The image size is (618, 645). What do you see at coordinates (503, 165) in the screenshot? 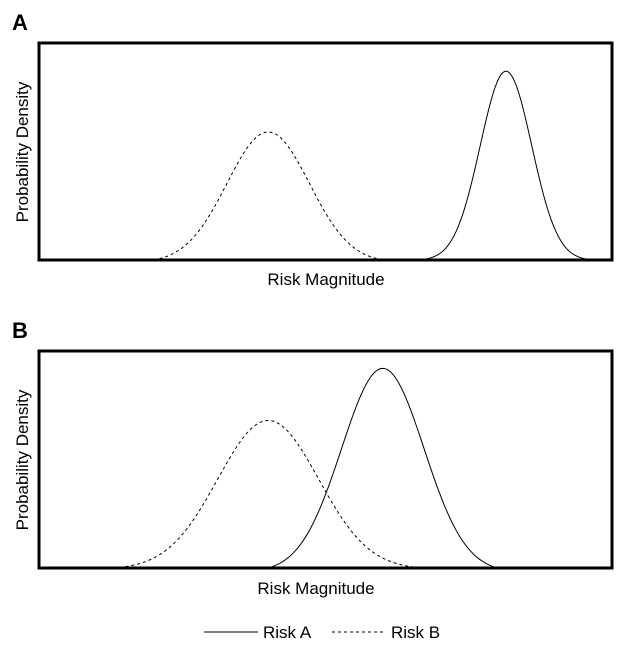
I see `panel-a-risk-a-curve` at bounding box center [503, 165].